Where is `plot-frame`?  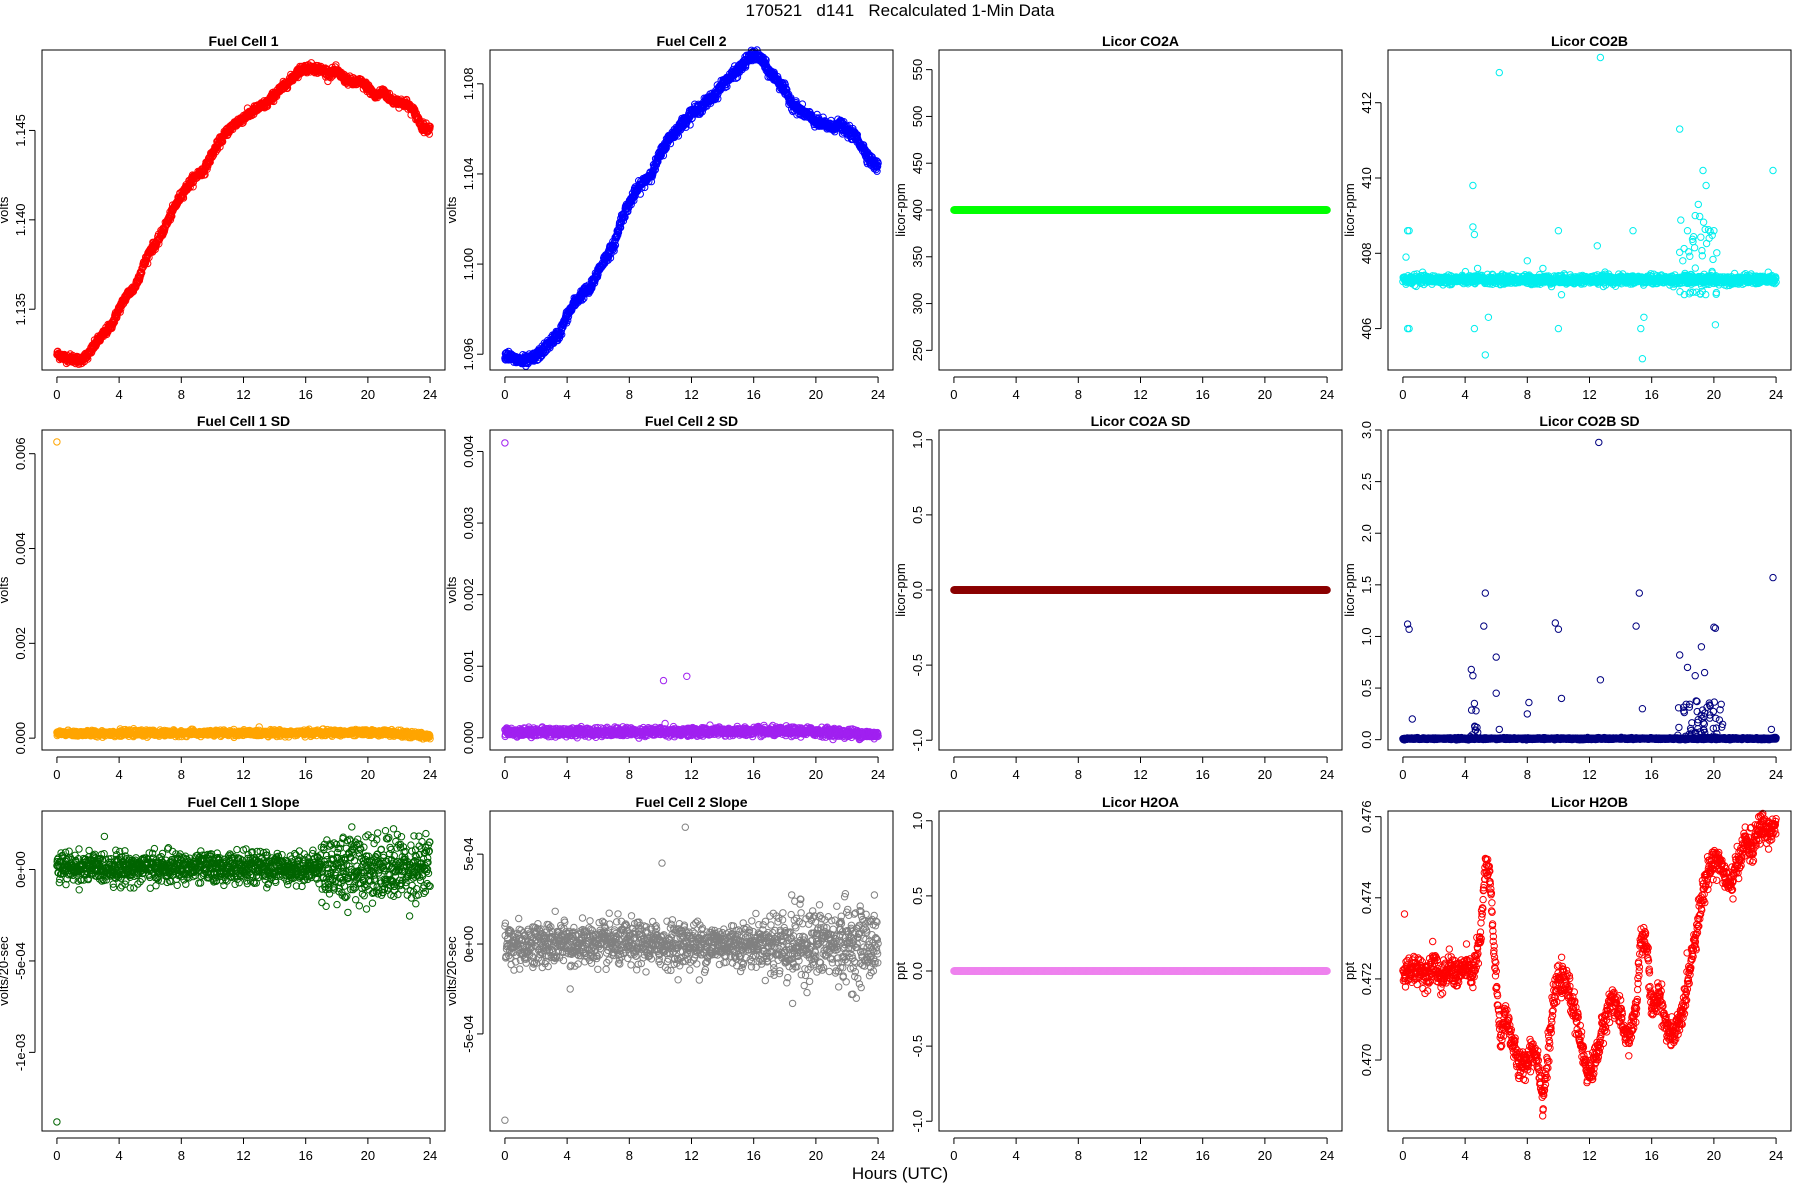
plot-frame is located at coordinates (691, 210).